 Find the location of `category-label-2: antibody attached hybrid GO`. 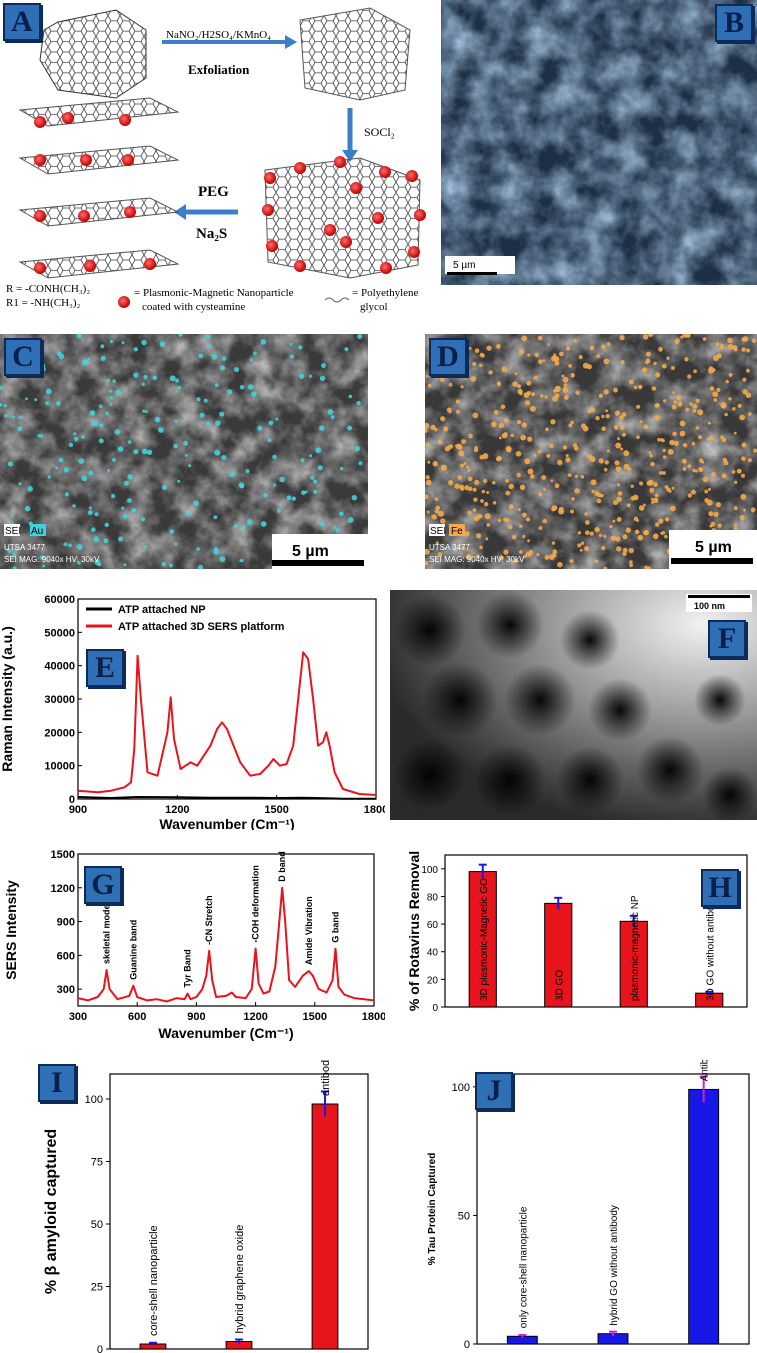

category-label-2: antibody attached hybrid GO is located at coordinates (326, 1078).